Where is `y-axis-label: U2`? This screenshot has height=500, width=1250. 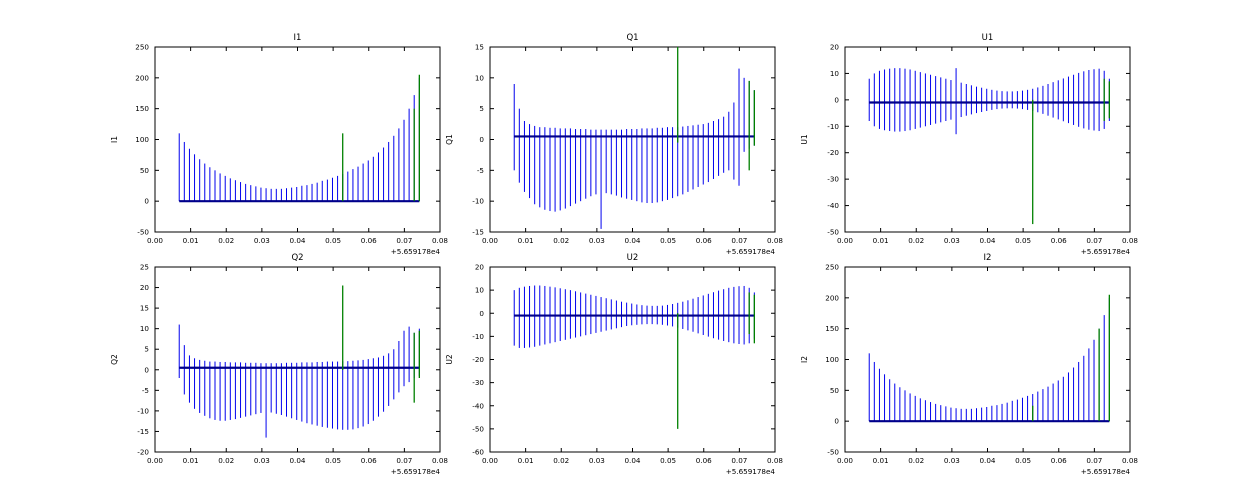
y-axis-label: U2 is located at coordinates (449, 359).